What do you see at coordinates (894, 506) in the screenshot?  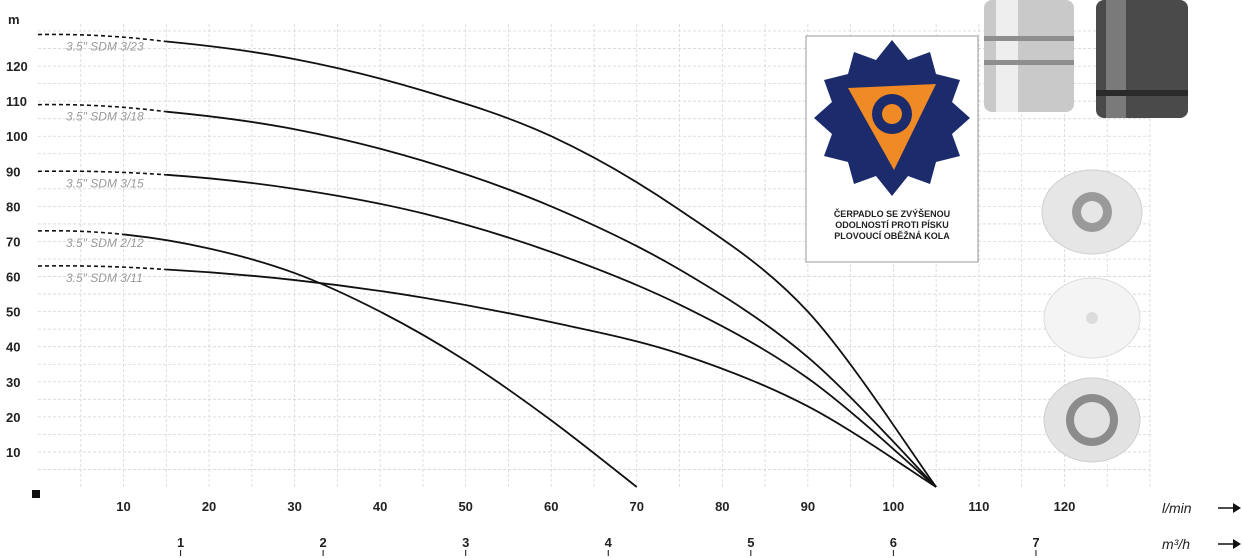 I see `x-tick-label: 100` at bounding box center [894, 506].